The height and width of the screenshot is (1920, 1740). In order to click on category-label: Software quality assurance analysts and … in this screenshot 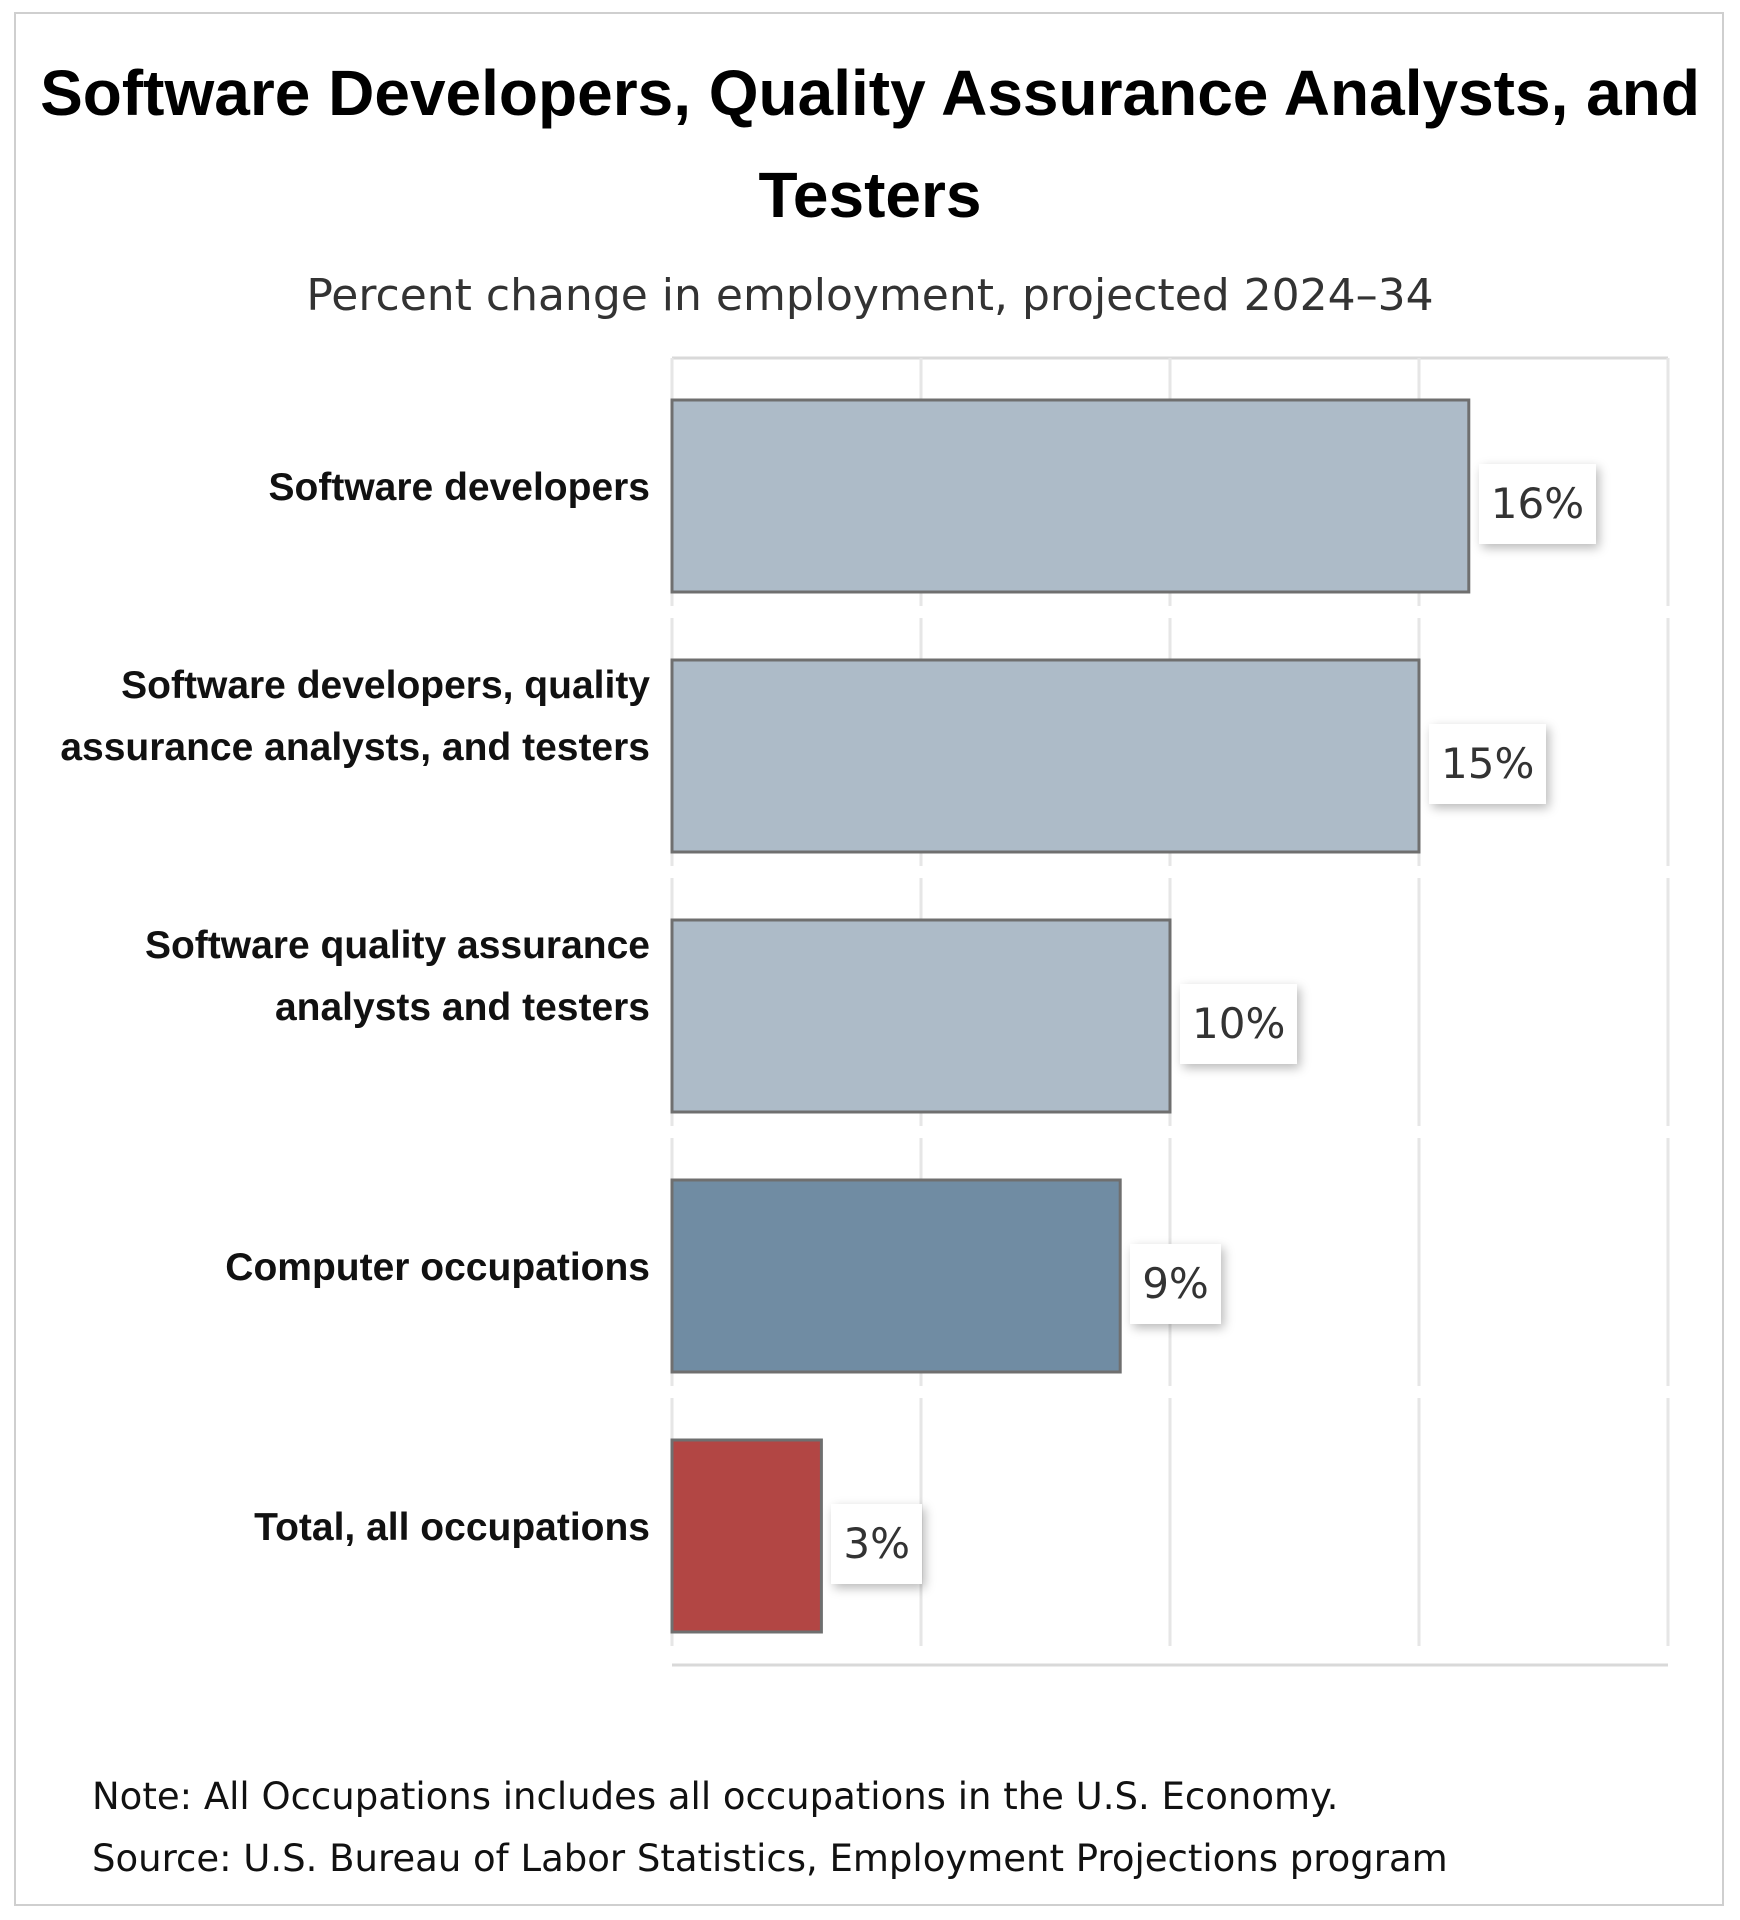, I will do `click(397, 976)`.